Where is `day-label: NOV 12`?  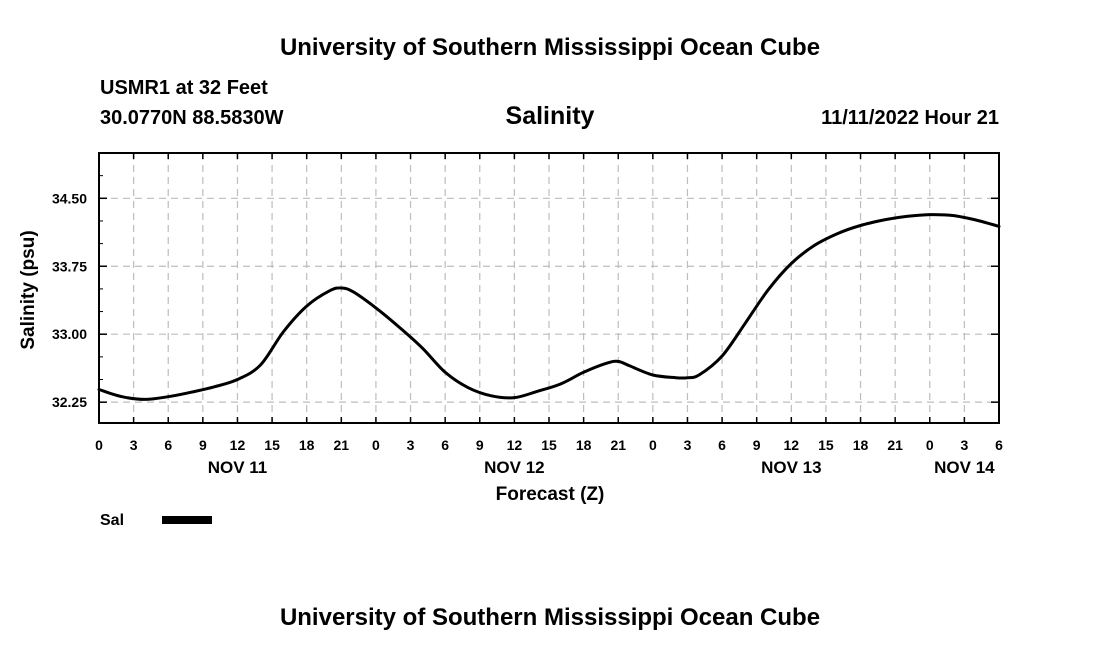 day-label: NOV 12 is located at coordinates (514, 467).